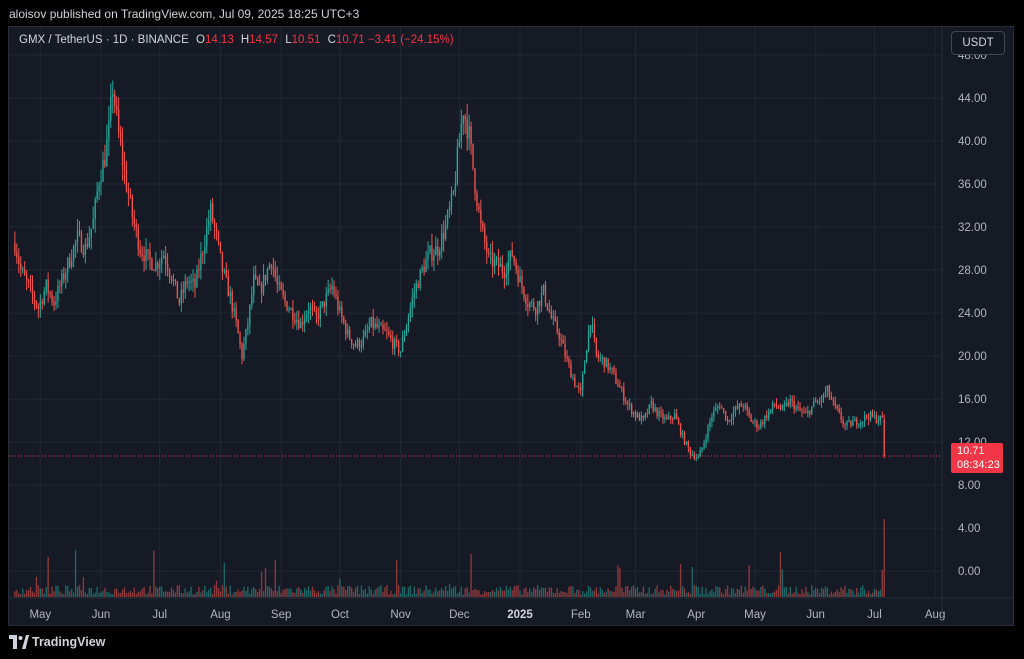 The height and width of the screenshot is (659, 1024). What do you see at coordinates (978, 43) in the screenshot?
I see `currency-button: USDT` at bounding box center [978, 43].